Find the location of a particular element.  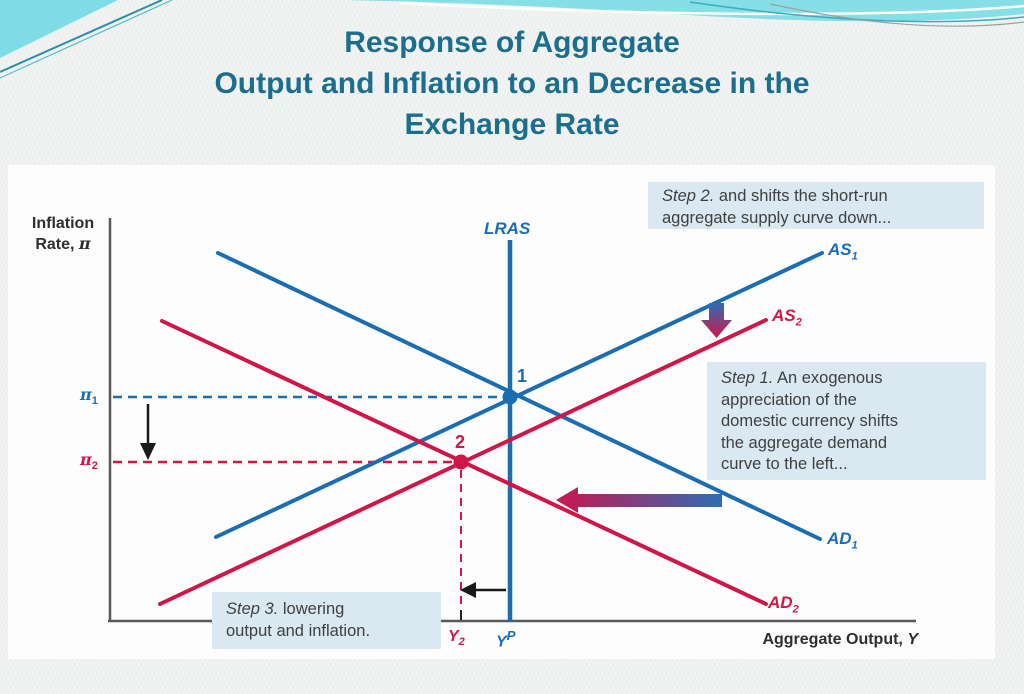

step1-line2: appreciation of the is located at coordinates (789, 399).